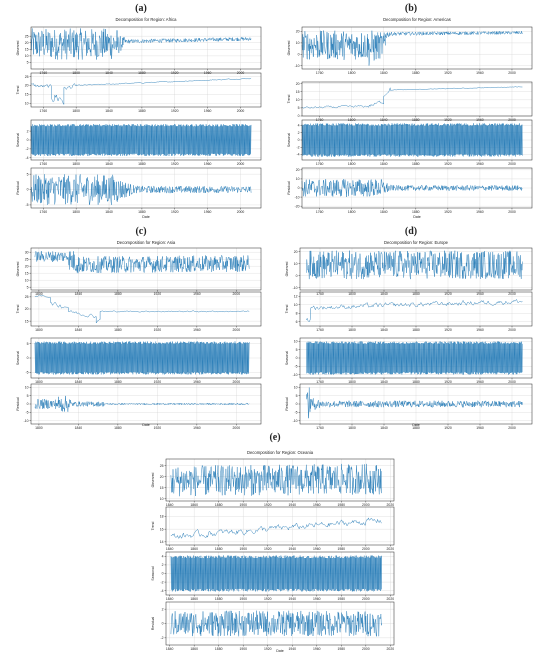 The width and height of the screenshot is (550, 656). What do you see at coordinates (27, 297) in the screenshot?
I see `y-tick-label: 25` at bounding box center [27, 297].